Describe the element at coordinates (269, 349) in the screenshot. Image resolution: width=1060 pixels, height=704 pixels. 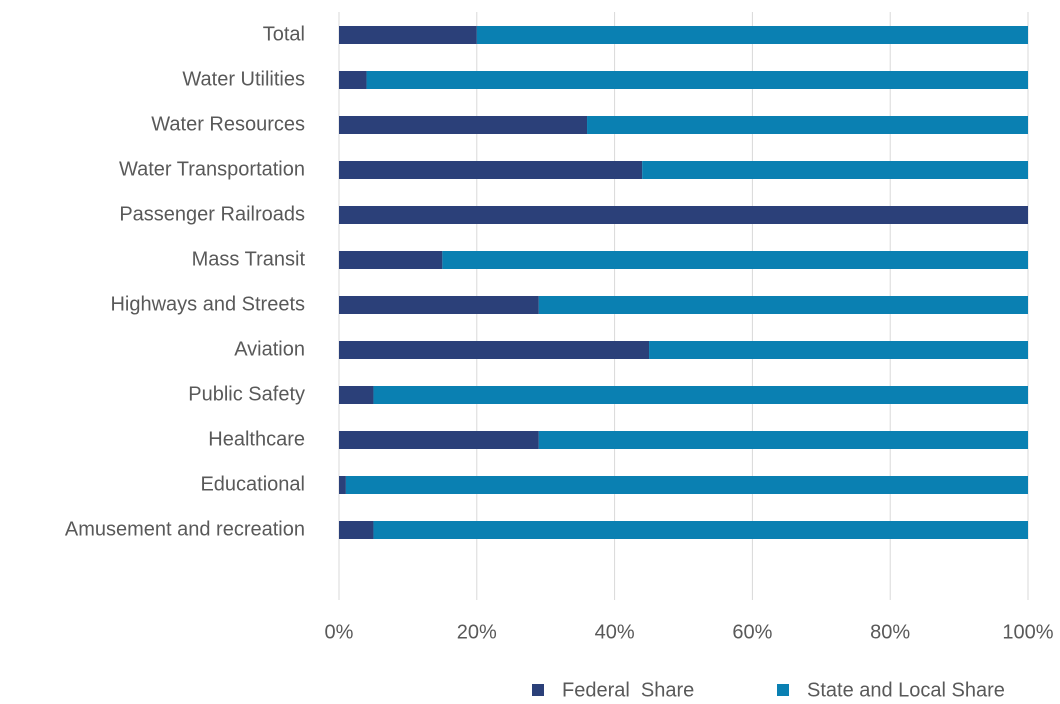
I see `y-tick-label: Aviation` at that location.